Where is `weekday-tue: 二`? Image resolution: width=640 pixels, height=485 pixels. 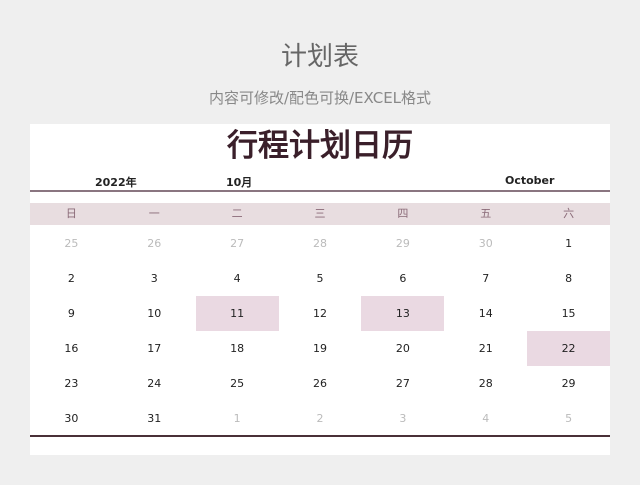 weekday-tue: 二 is located at coordinates (237, 213).